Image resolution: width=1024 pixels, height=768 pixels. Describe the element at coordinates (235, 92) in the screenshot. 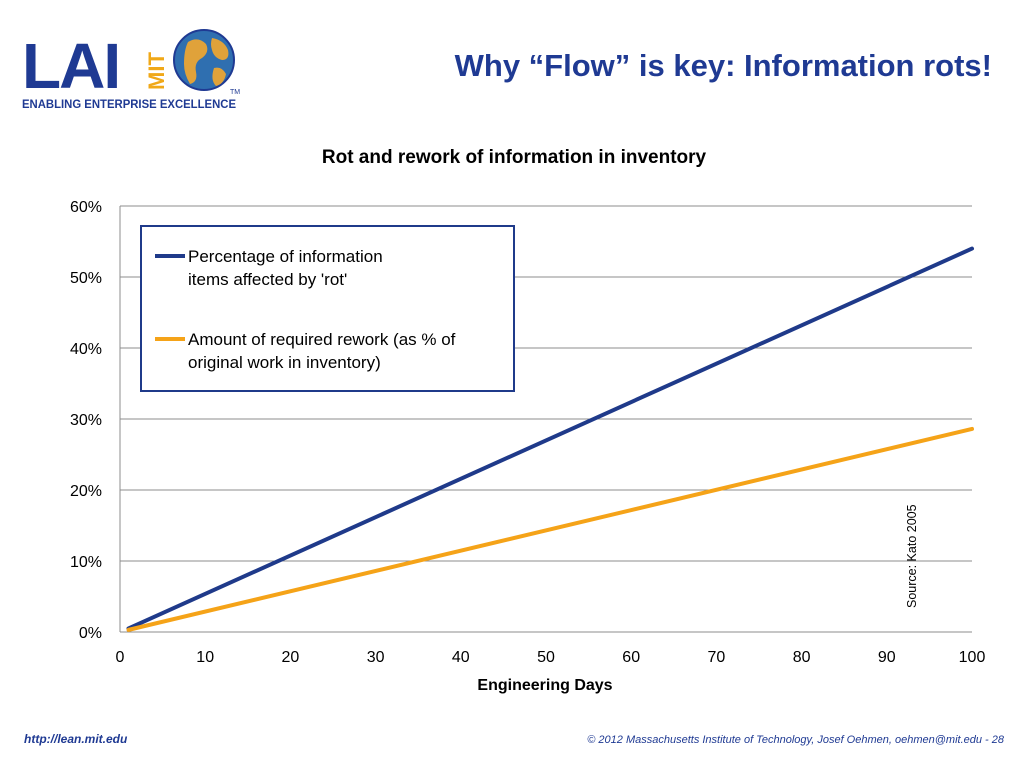

I see `logo-trademark: TM` at that location.